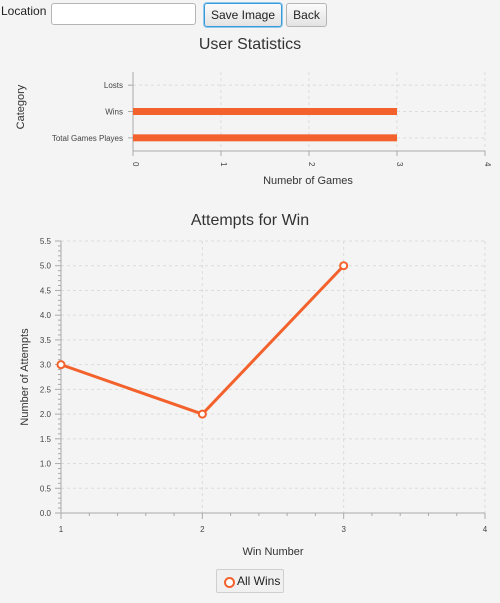 The height and width of the screenshot is (603, 500). Describe the element at coordinates (308, 181) in the screenshot. I see `bar-chart-x-axis-label: Numebr of Games` at that location.